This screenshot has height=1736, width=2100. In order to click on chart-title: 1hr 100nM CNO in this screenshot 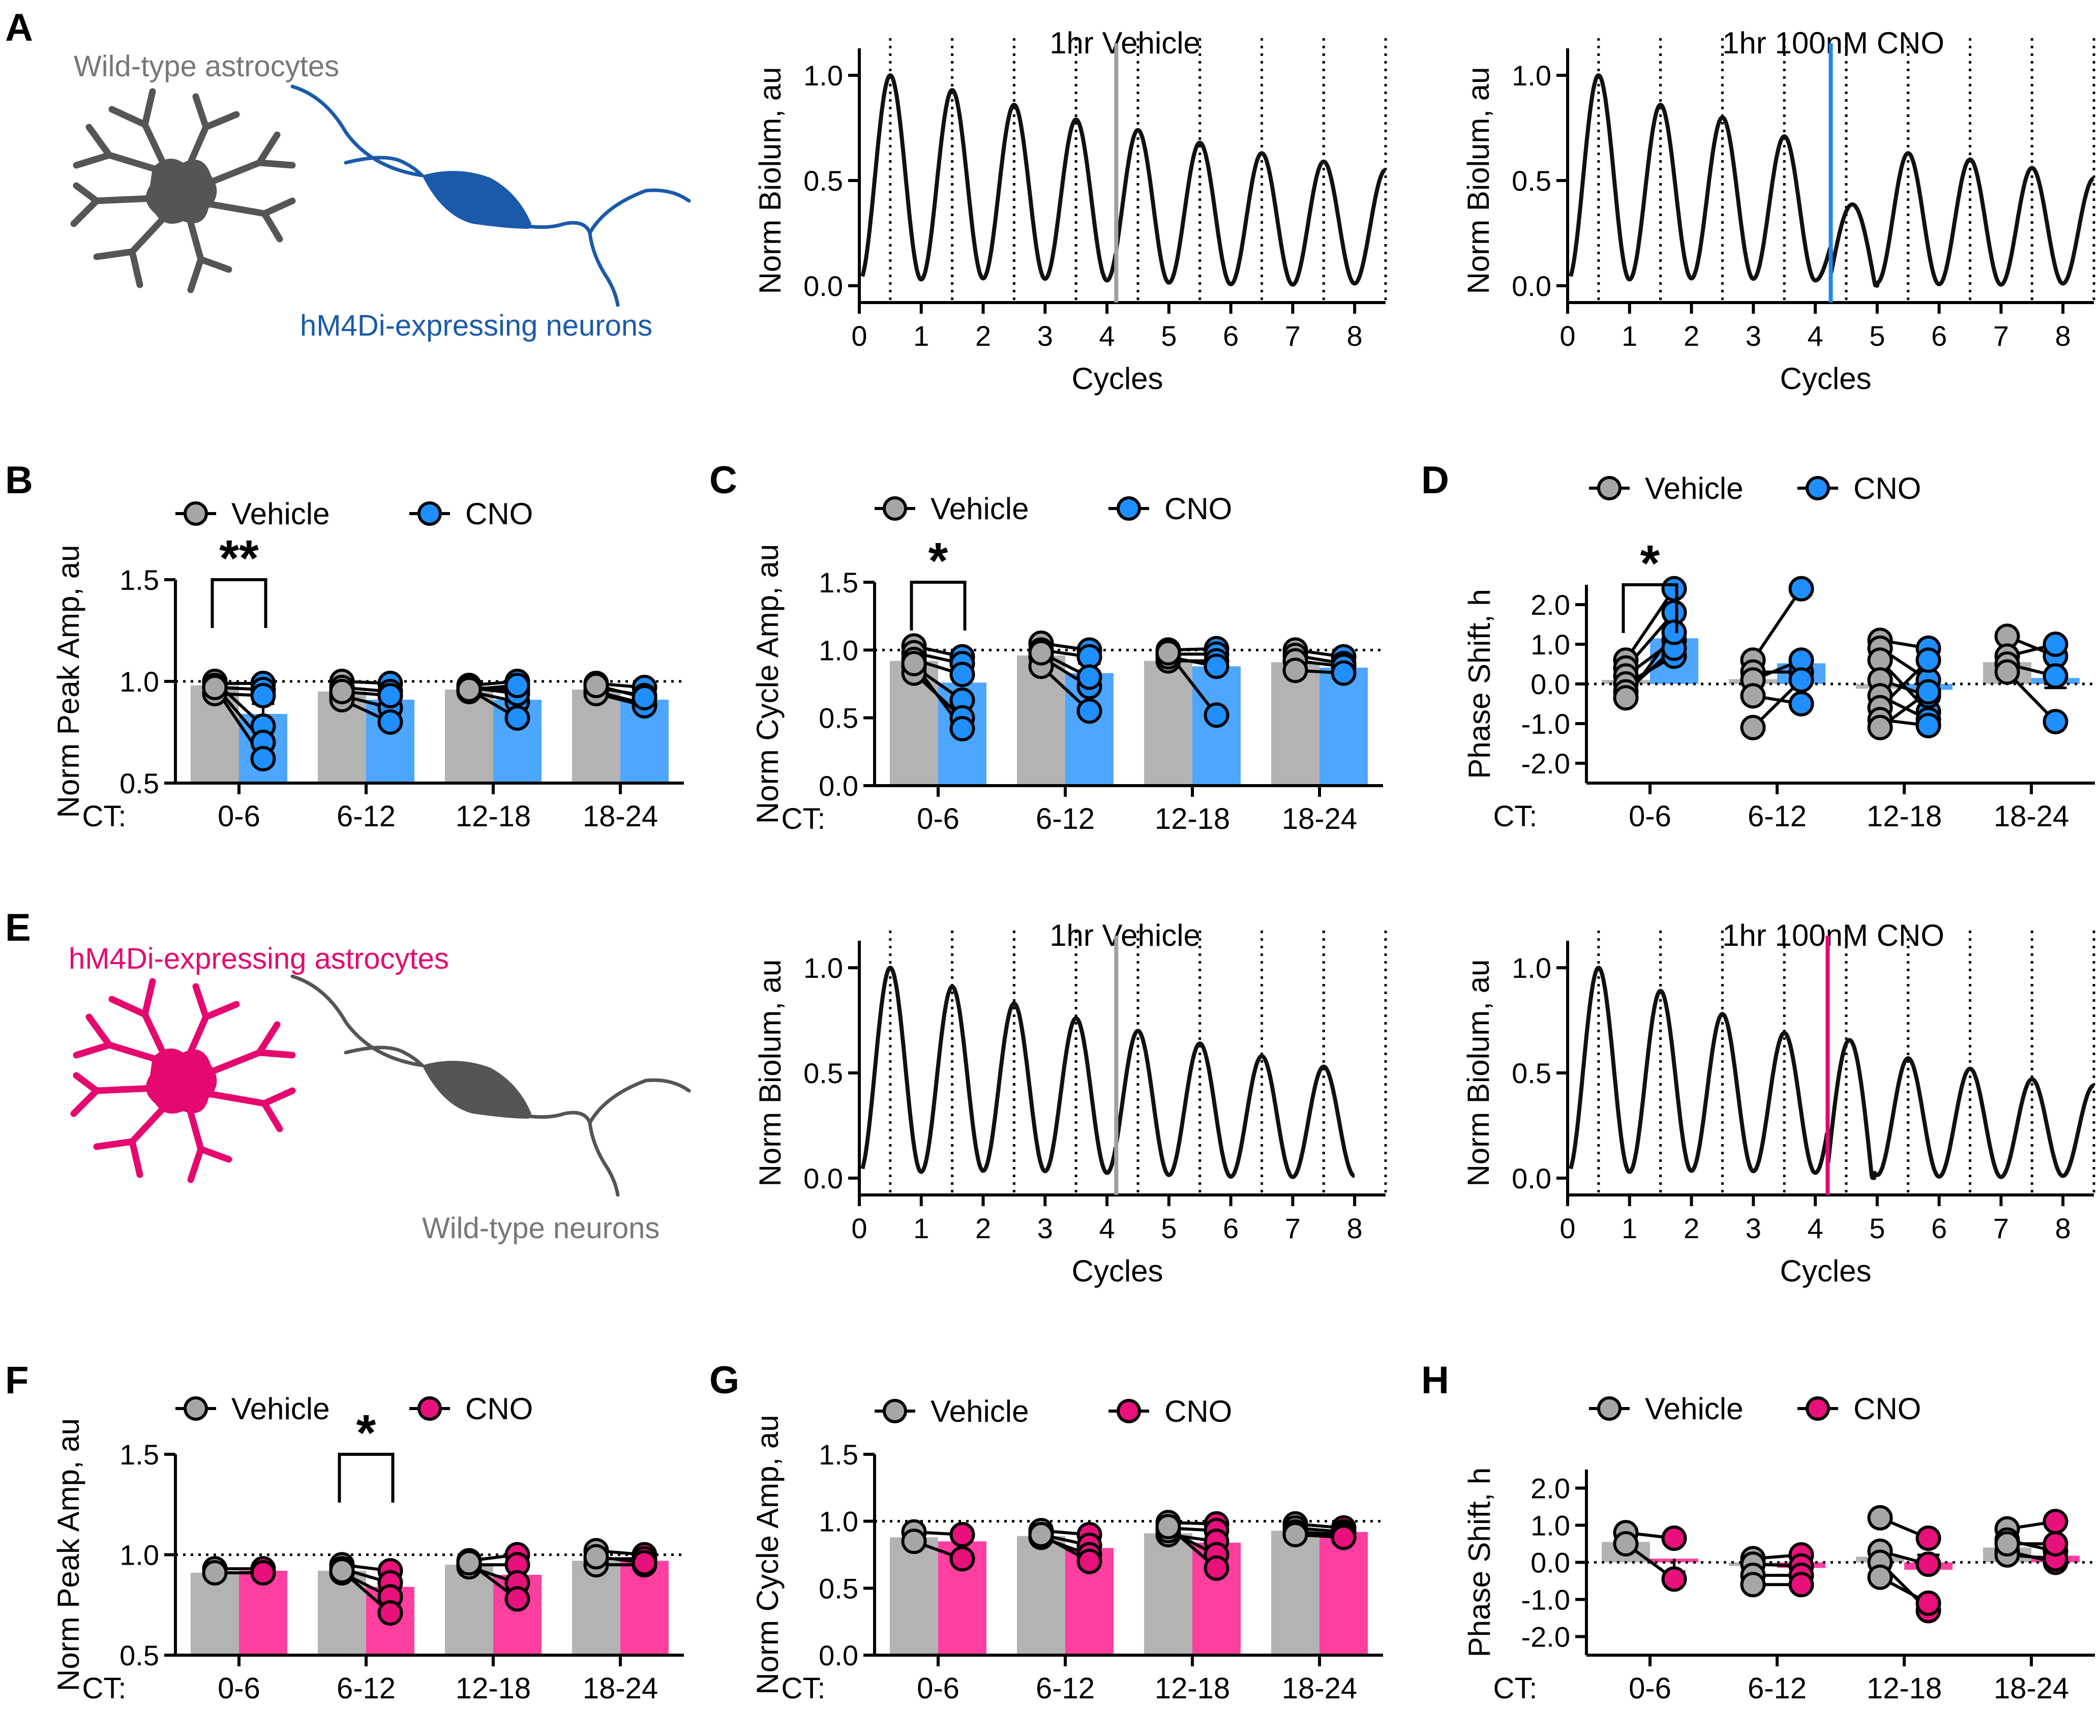, I will do `click(1833, 43)`.